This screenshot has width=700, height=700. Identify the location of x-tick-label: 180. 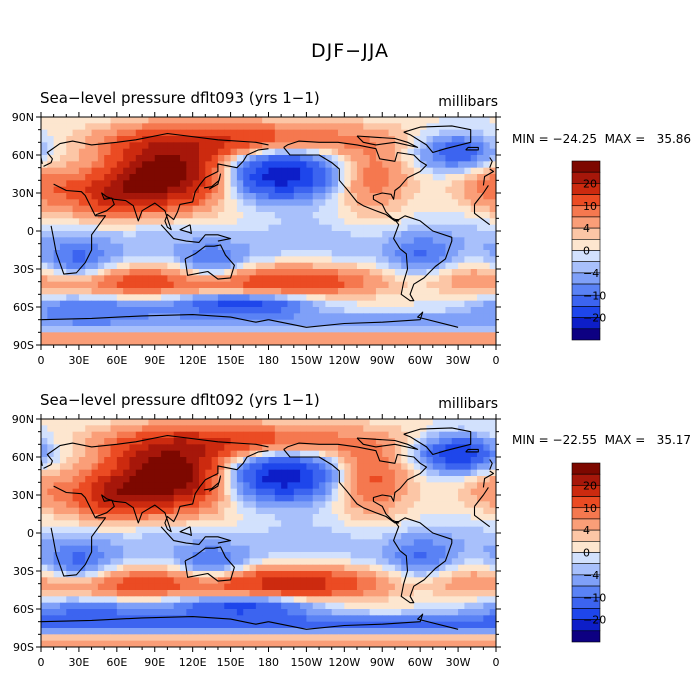
(268, 360).